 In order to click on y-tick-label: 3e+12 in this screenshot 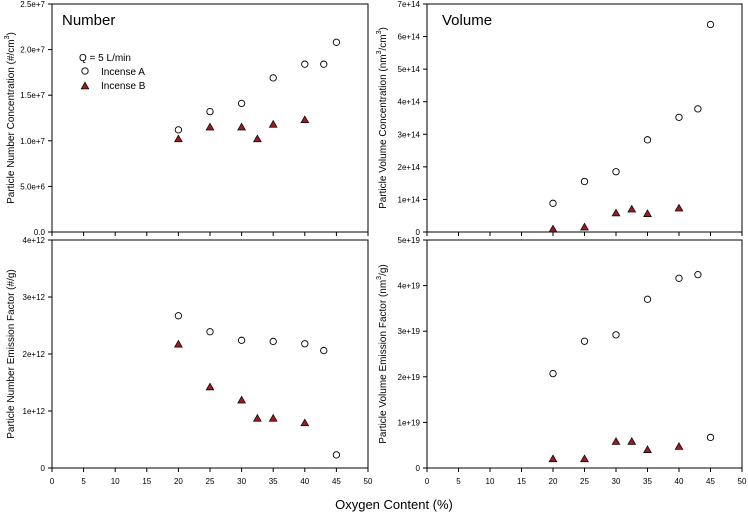, I will do `click(34, 297)`.